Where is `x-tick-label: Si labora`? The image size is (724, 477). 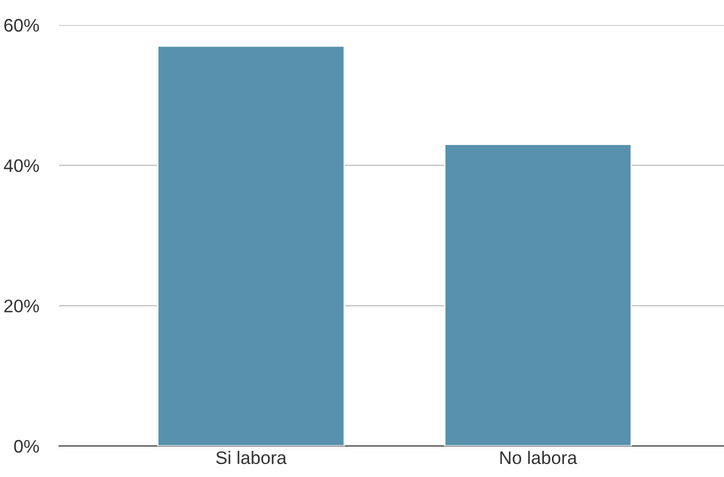
x-tick-label: Si labora is located at coordinates (251, 457).